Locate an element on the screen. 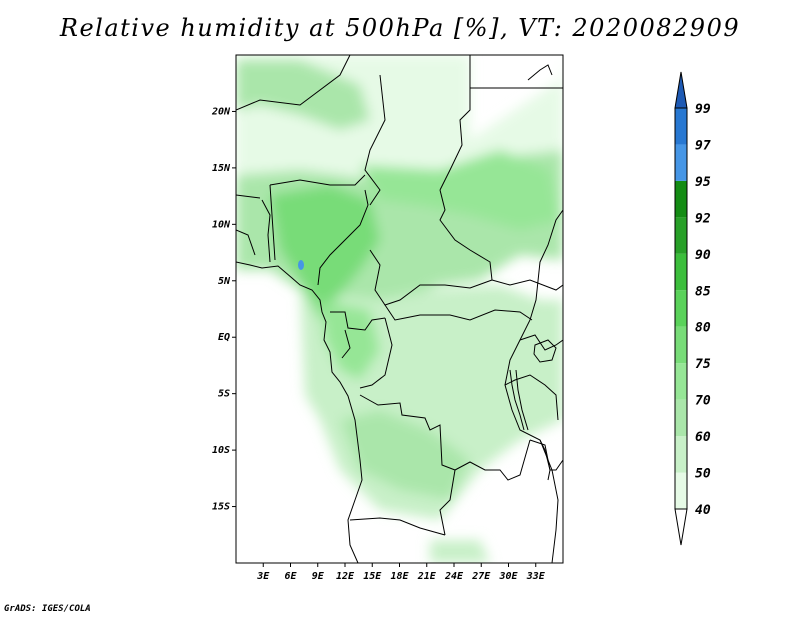 Image resolution: width=800 pixels, height=618 pixels. lake-malawi is located at coordinates (545, 460).